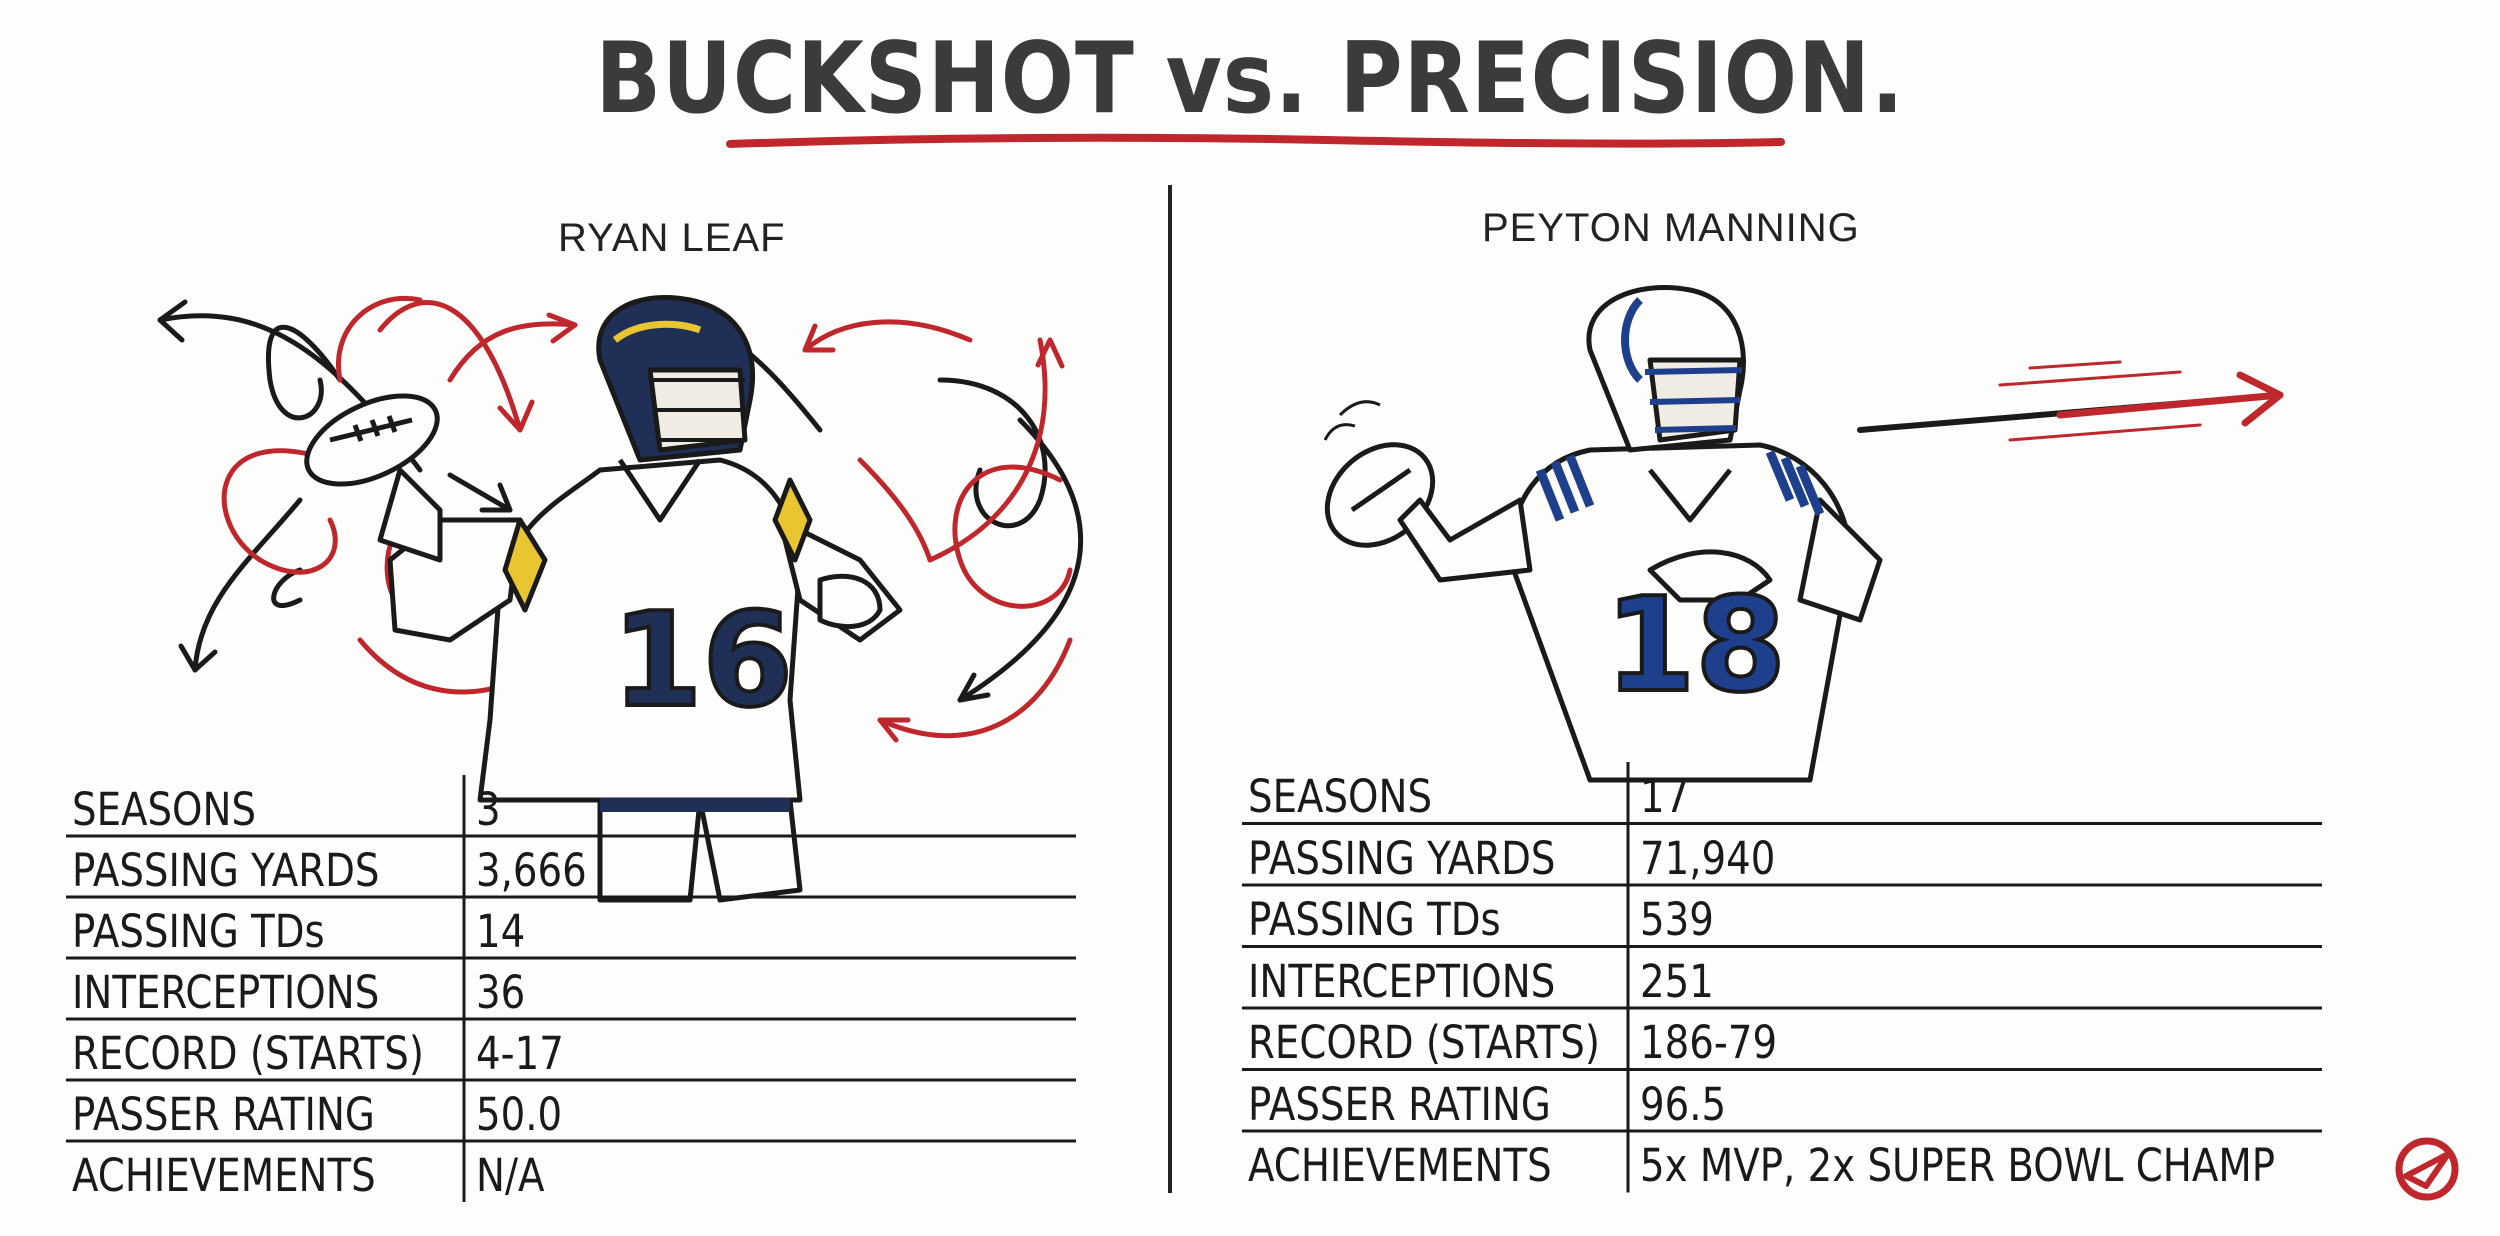 The image size is (2500, 1236). What do you see at coordinates (1665, 796) in the screenshot?
I see `stat-value: 17` at bounding box center [1665, 796].